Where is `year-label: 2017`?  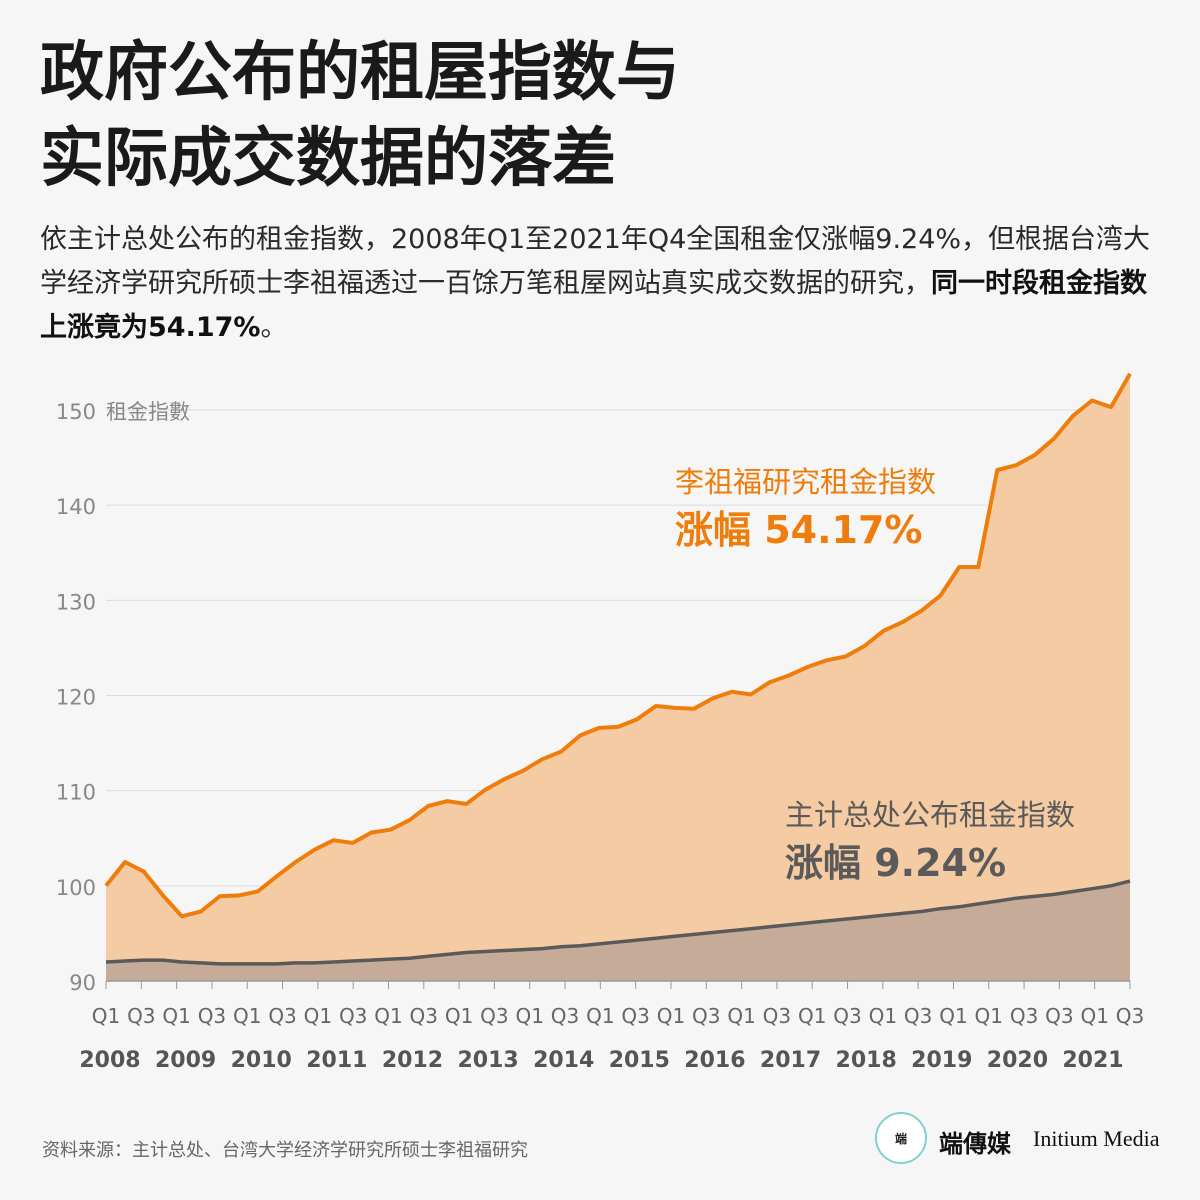
year-label: 2017 is located at coordinates (790, 1060).